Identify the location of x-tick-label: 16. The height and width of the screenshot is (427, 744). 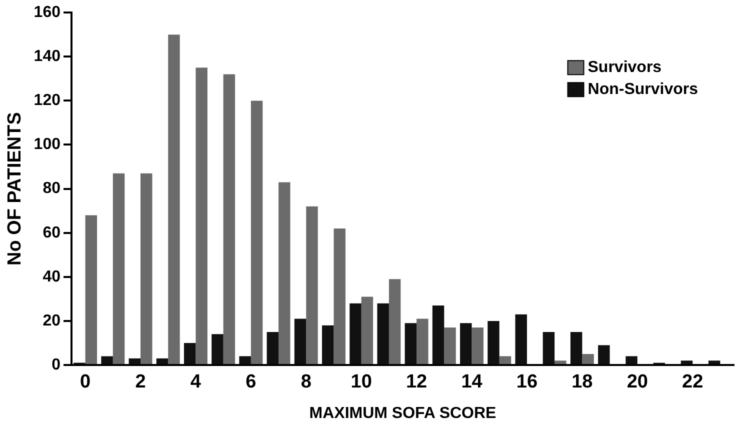
(527, 382).